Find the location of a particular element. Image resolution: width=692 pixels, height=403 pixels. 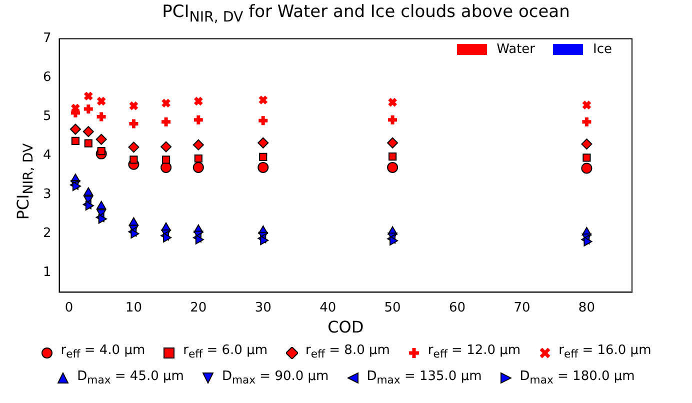

y-tick-label: 7 is located at coordinates (47, 38).